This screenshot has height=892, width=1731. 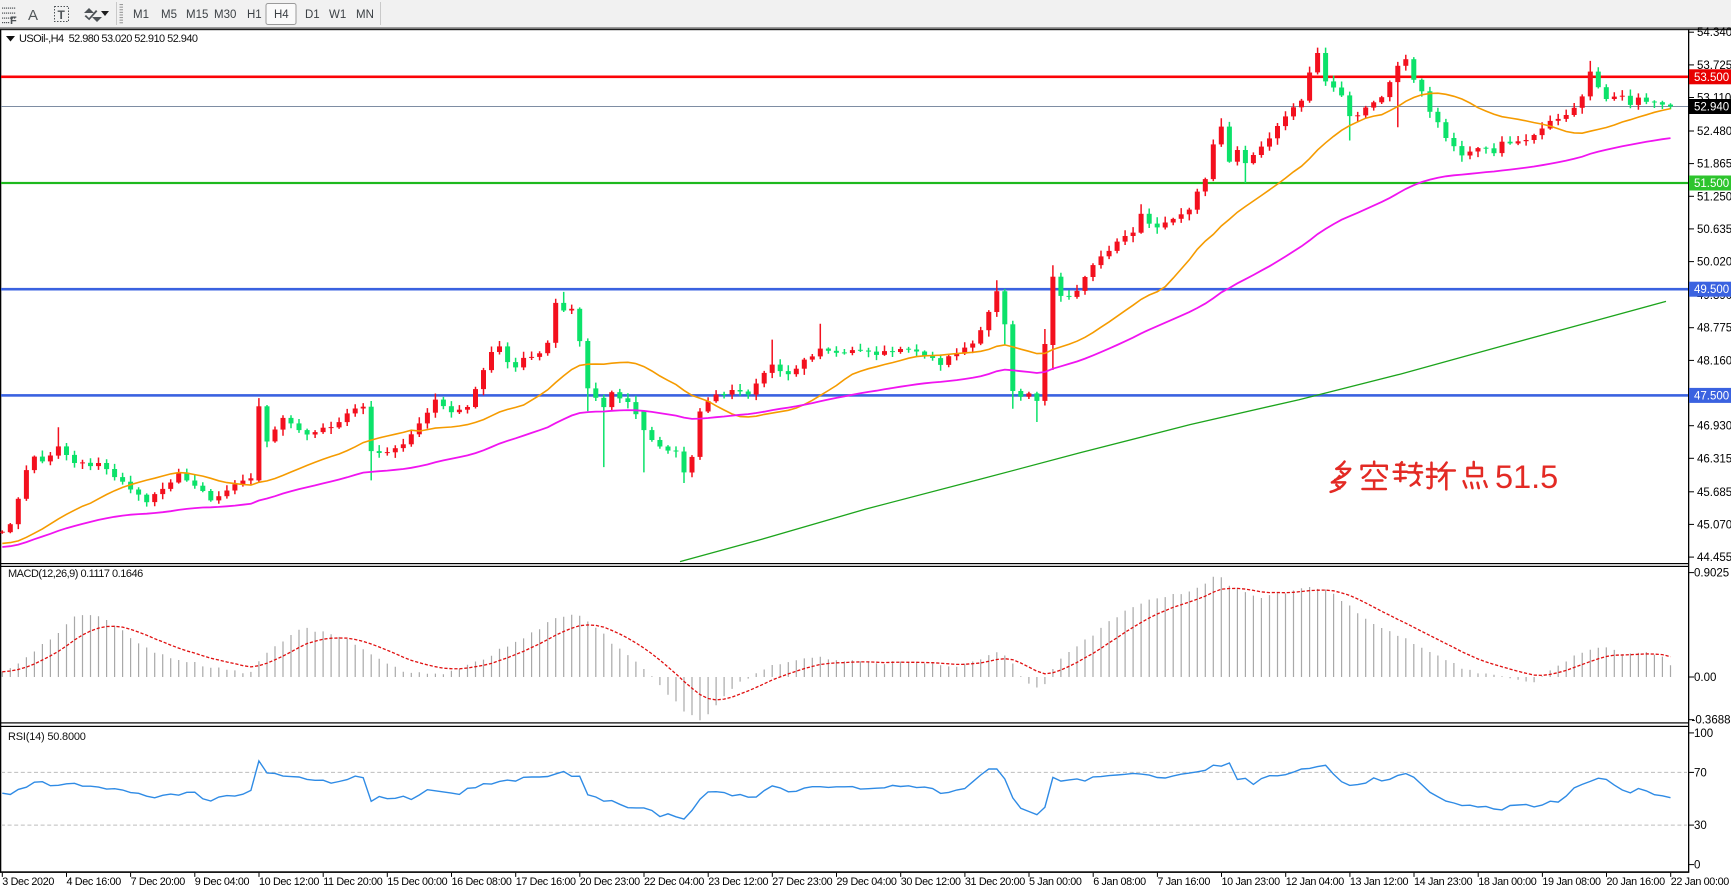 I want to click on svg-text: M1, so click(x=141, y=15).